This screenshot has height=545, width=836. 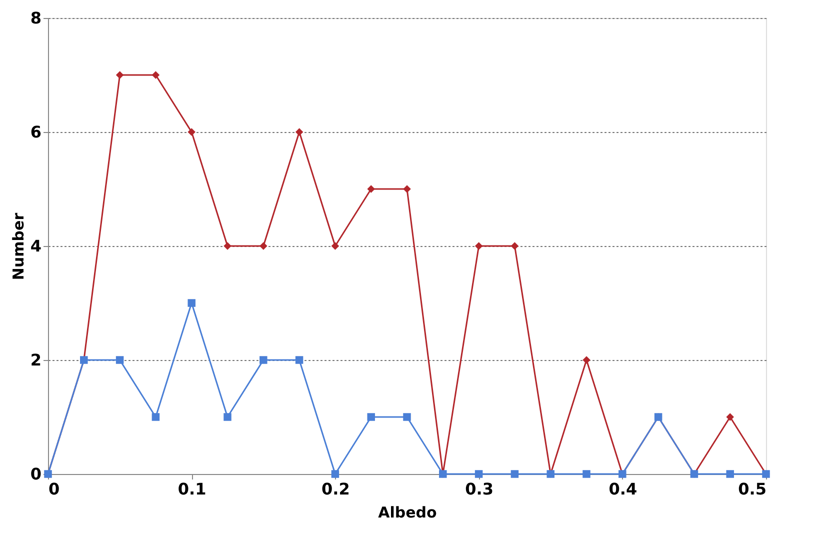 I want to click on y-axis-title: Number, so click(x=18, y=246).